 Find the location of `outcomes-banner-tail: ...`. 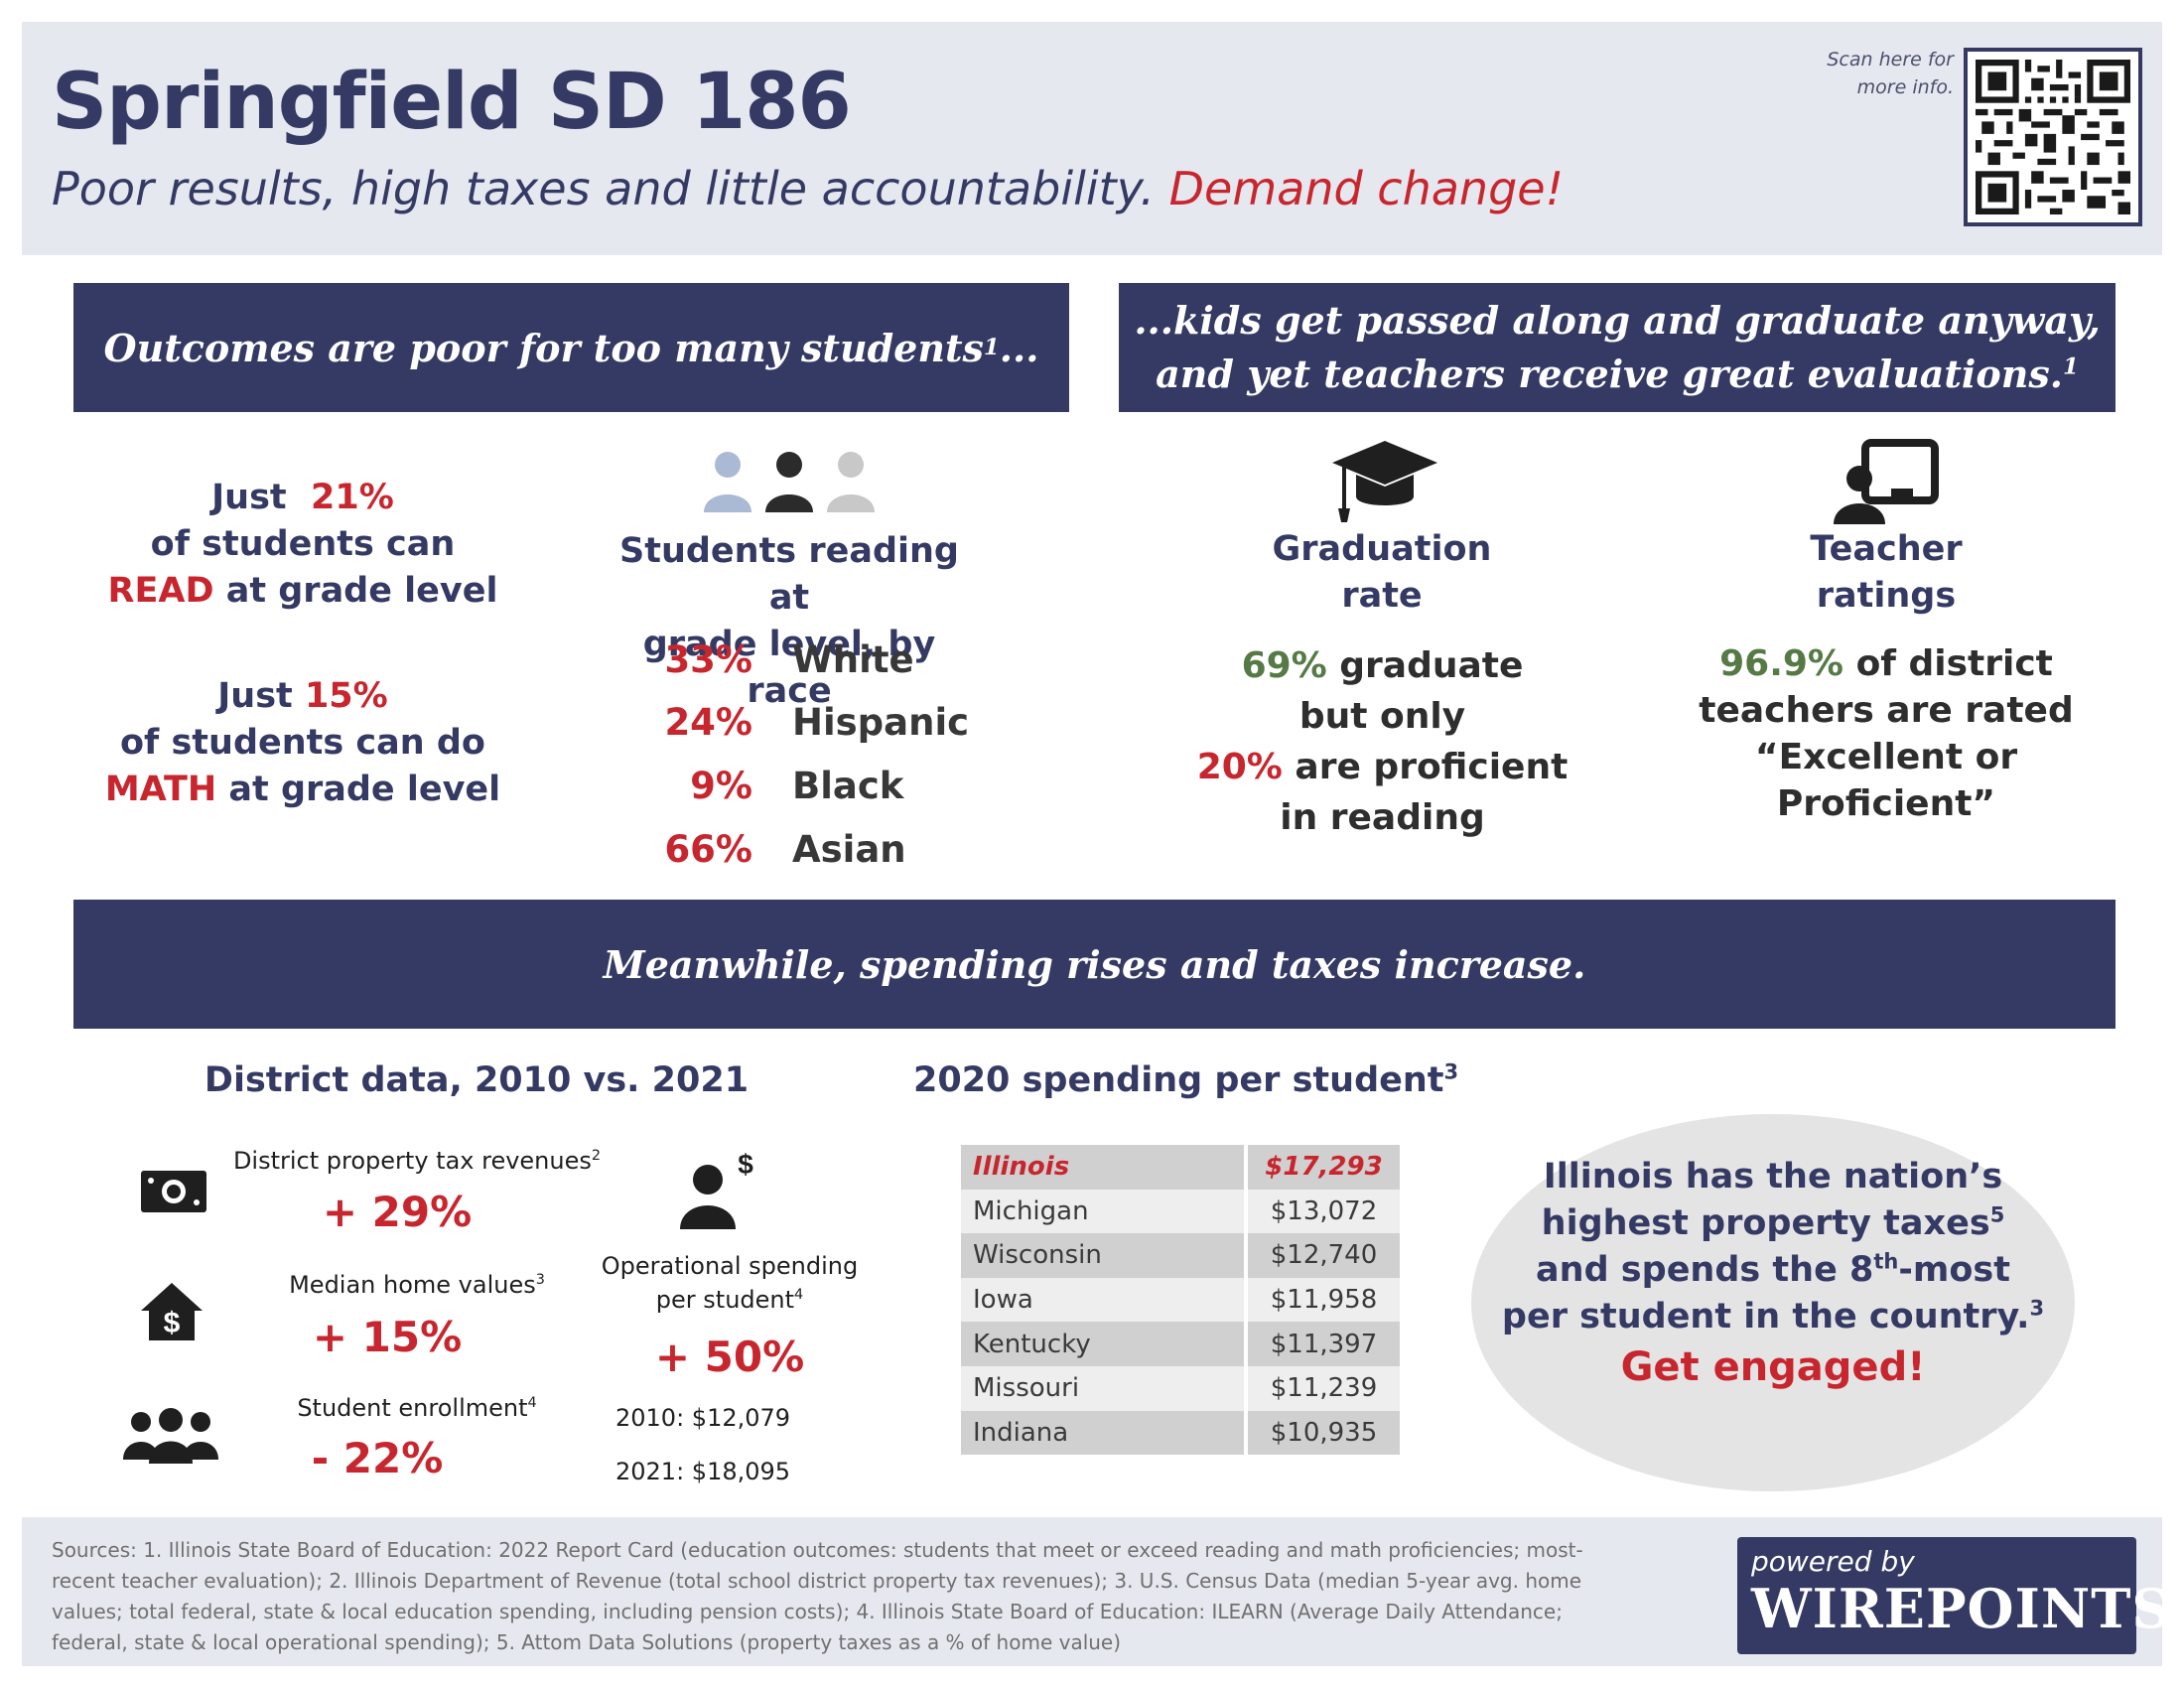

outcomes-banner-tail: ... is located at coordinates (1019, 347).